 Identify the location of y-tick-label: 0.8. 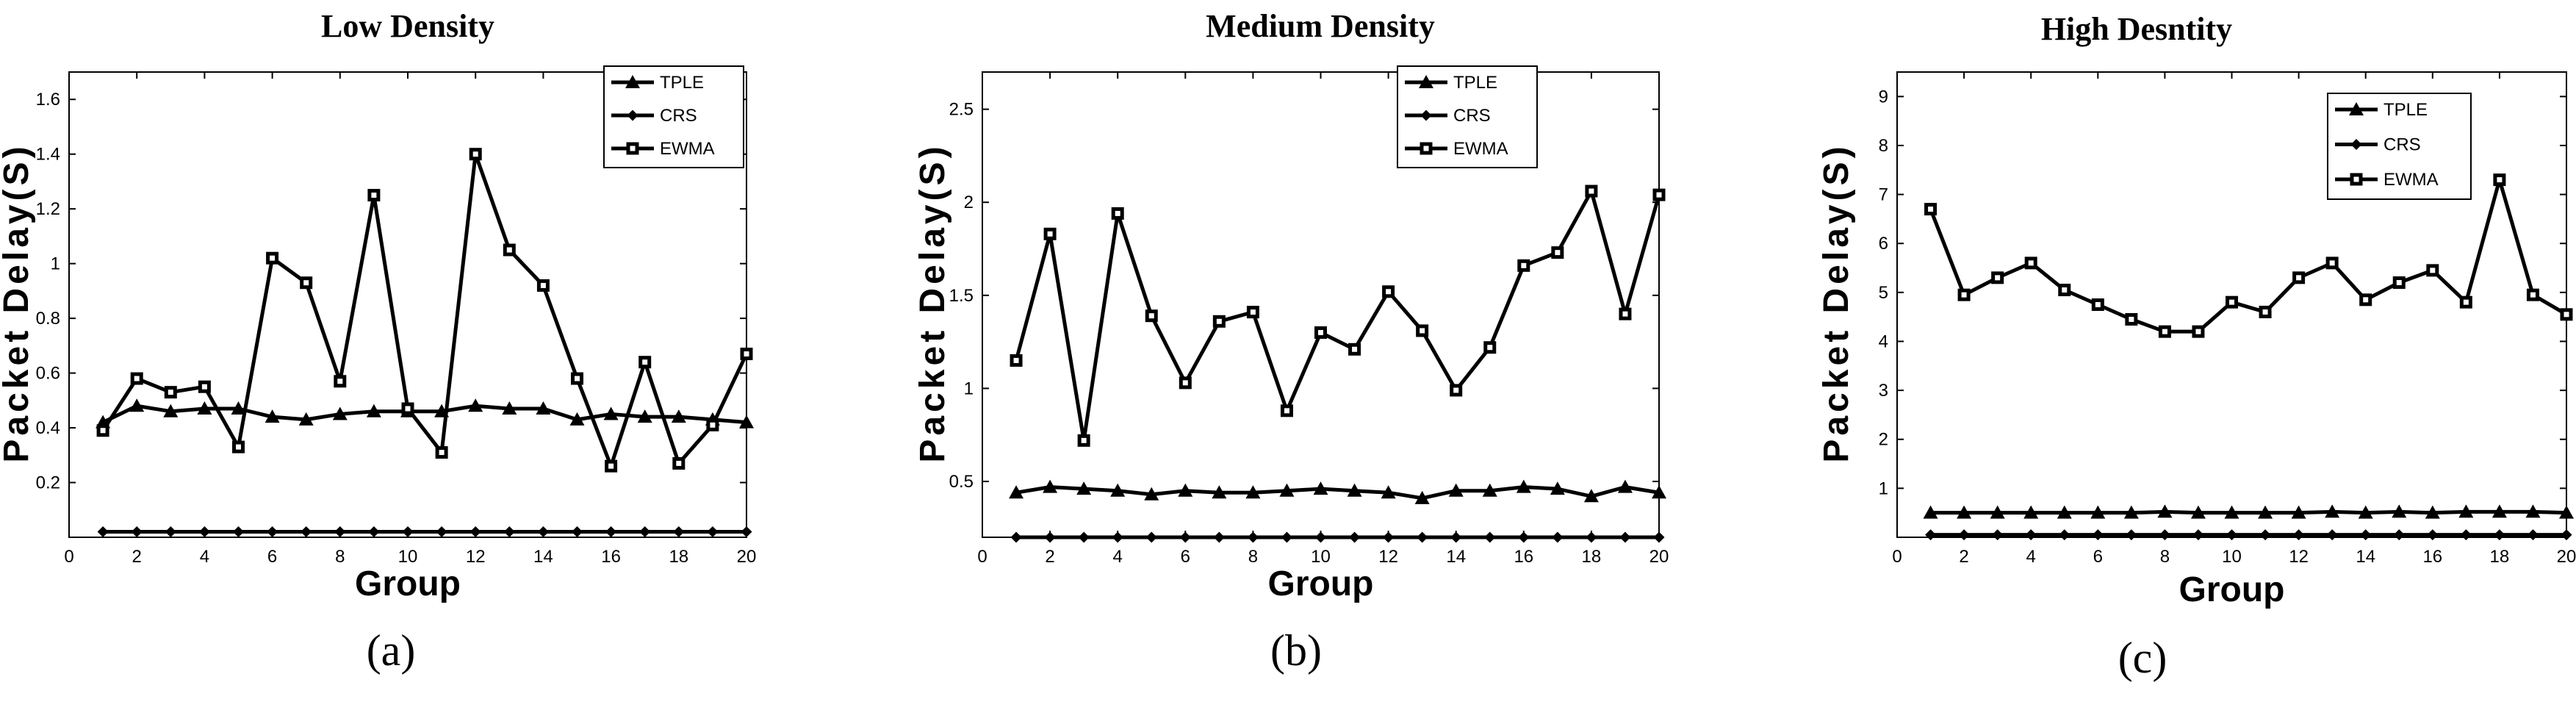
(48, 319).